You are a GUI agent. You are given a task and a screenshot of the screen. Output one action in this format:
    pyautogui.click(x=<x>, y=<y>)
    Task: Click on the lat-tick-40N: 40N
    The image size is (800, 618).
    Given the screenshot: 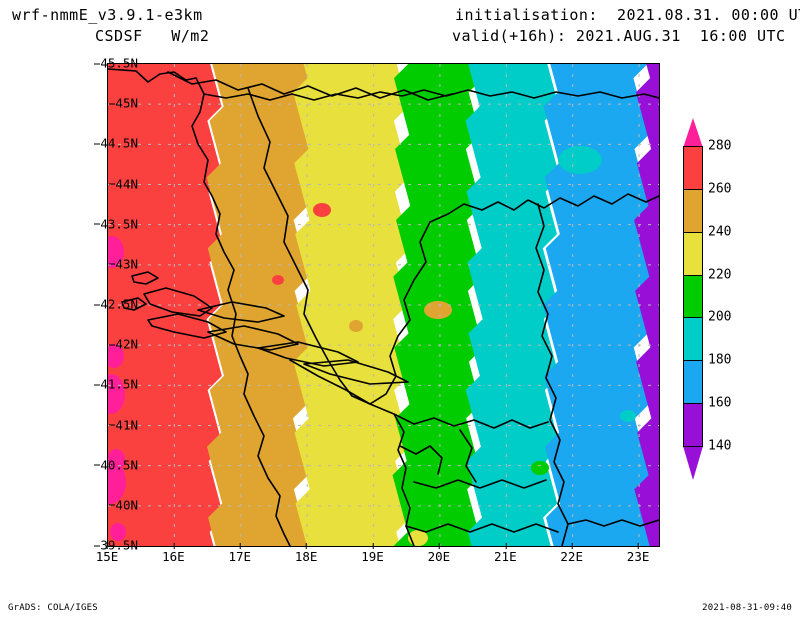 What is the action you would take?
    pyautogui.click(x=123, y=504)
    